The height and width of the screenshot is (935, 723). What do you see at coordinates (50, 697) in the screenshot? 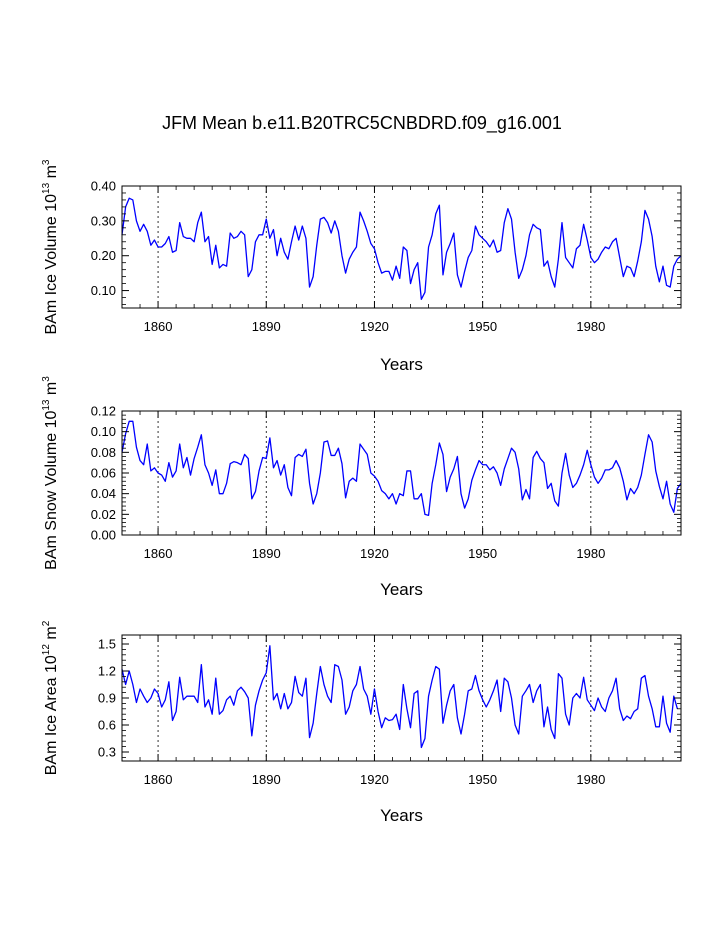
I see `y-axis-label: BAm Ice Area 1012 m2` at bounding box center [50, 697].